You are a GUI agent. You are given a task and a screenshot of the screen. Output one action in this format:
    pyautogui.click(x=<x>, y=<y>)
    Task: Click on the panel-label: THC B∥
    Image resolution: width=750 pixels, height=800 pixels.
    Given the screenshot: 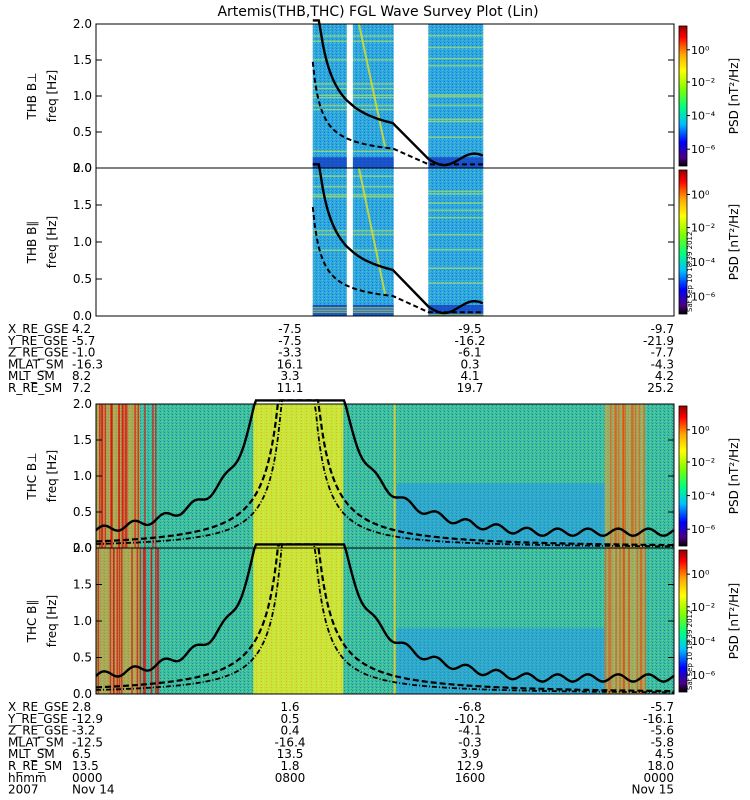 What is the action you would take?
    pyautogui.click(x=32, y=622)
    